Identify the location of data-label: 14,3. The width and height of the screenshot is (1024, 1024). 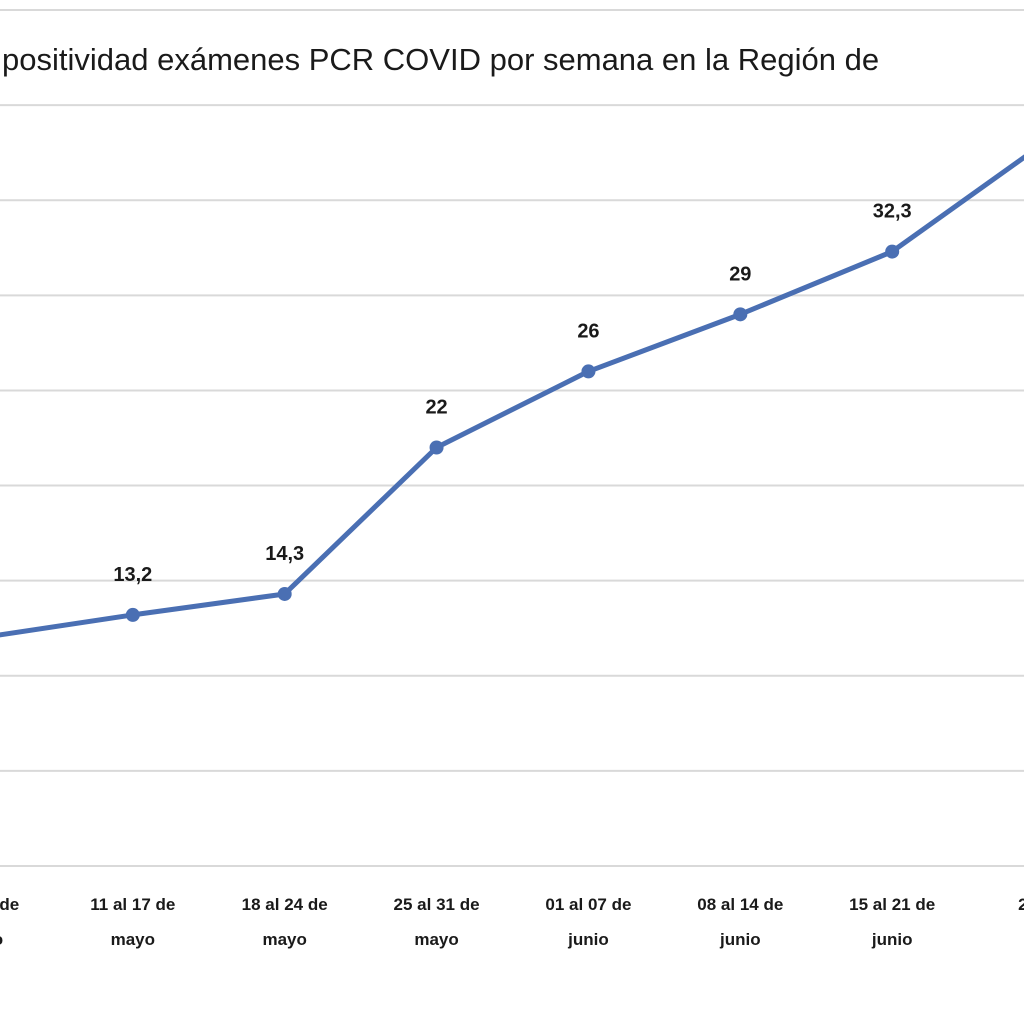
(284, 554).